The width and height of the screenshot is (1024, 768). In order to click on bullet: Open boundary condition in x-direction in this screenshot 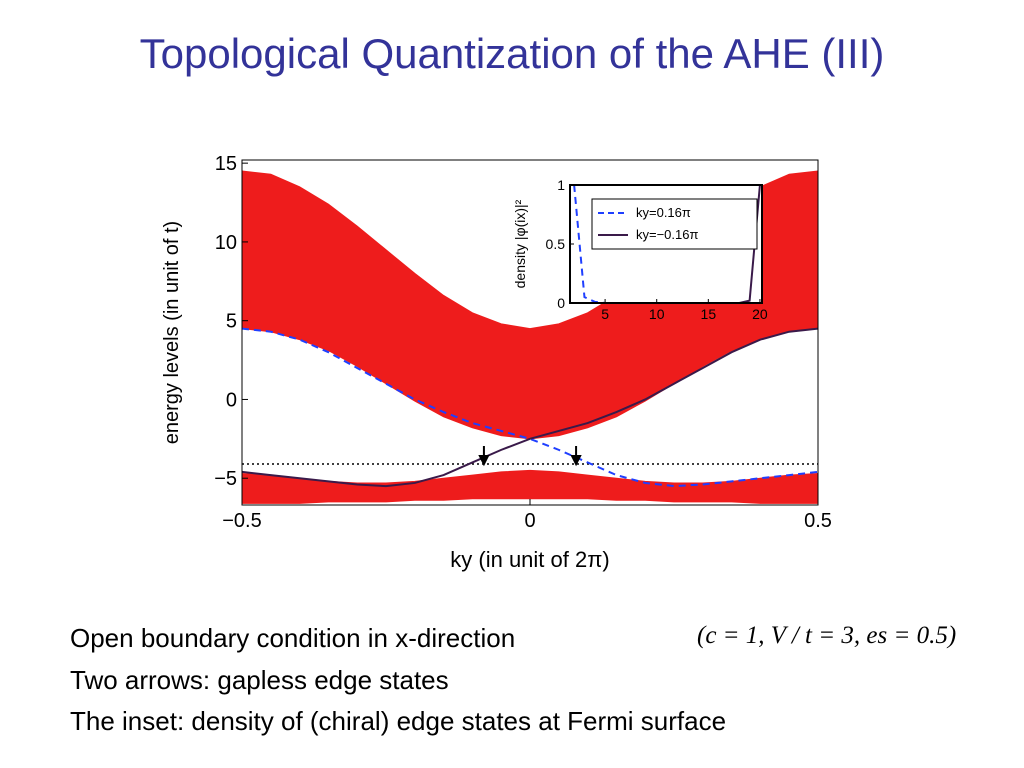, I will do `click(293, 638)`.